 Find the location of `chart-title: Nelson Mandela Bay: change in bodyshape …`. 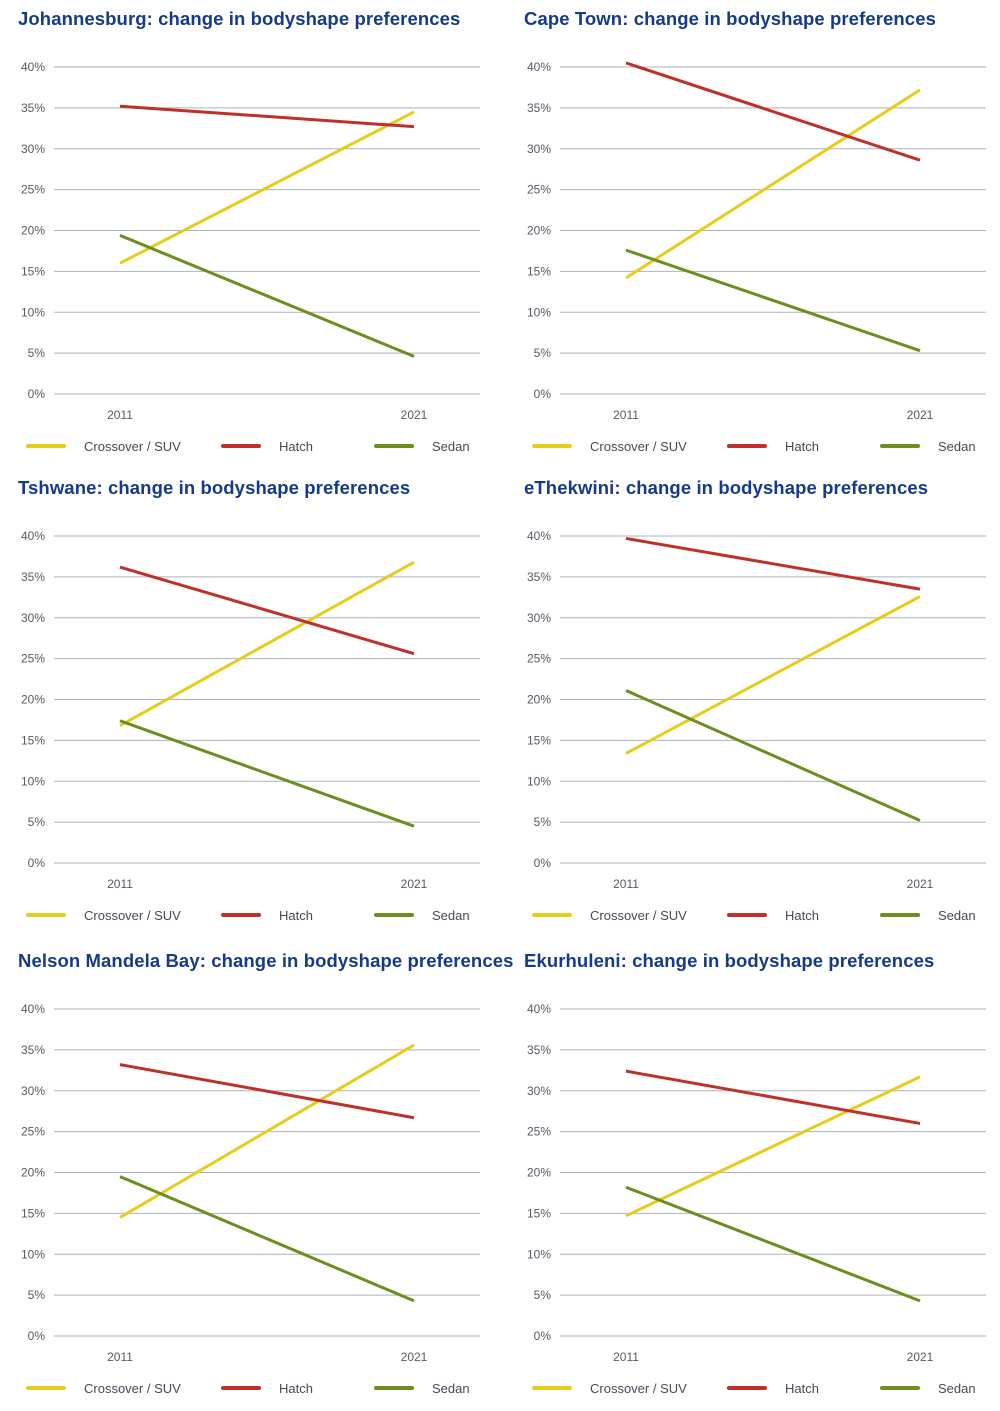

chart-title: Nelson Mandela Bay: change in bodyshape … is located at coordinates (266, 960).